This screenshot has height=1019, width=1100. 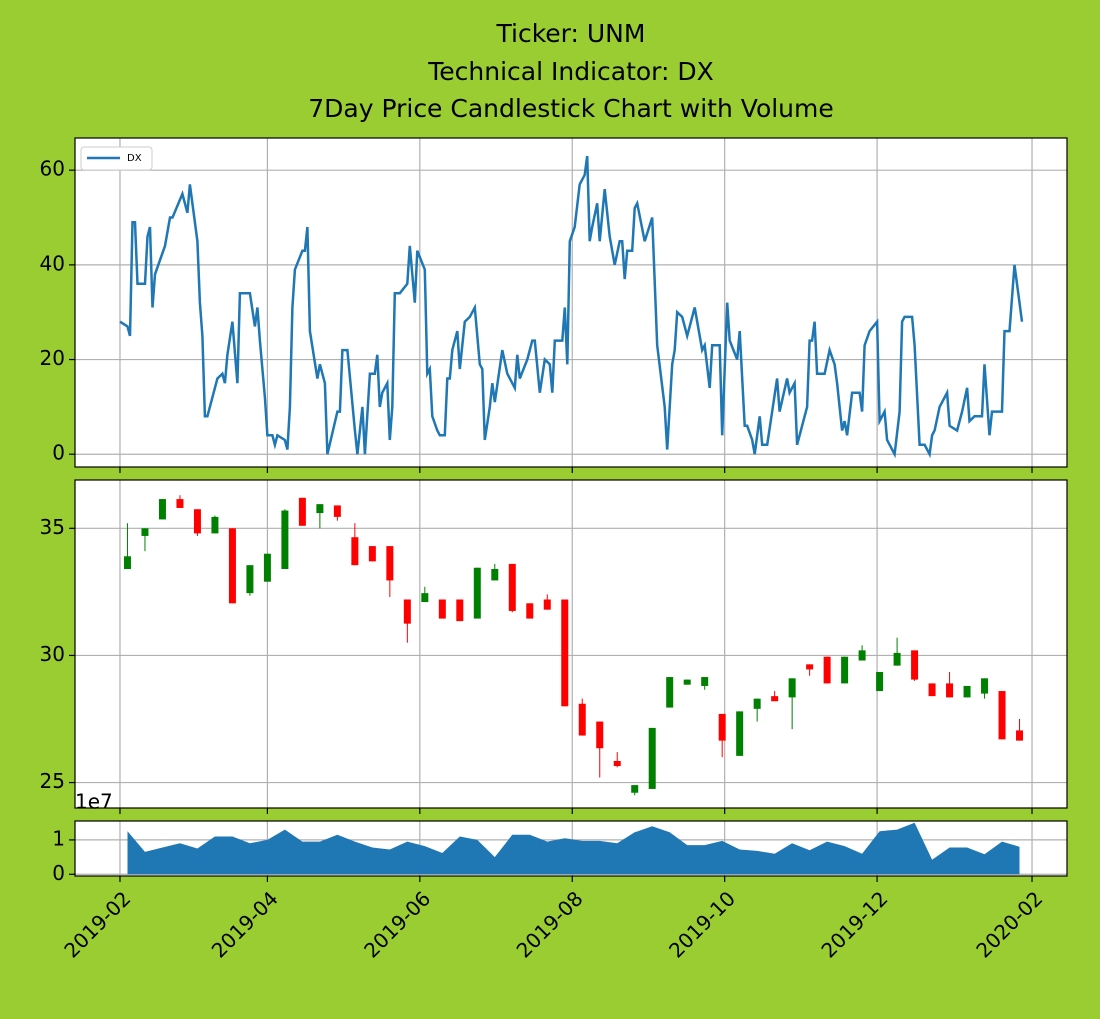 What do you see at coordinates (58, 838) in the screenshot?
I see `y-tick-label: 1` at bounding box center [58, 838].